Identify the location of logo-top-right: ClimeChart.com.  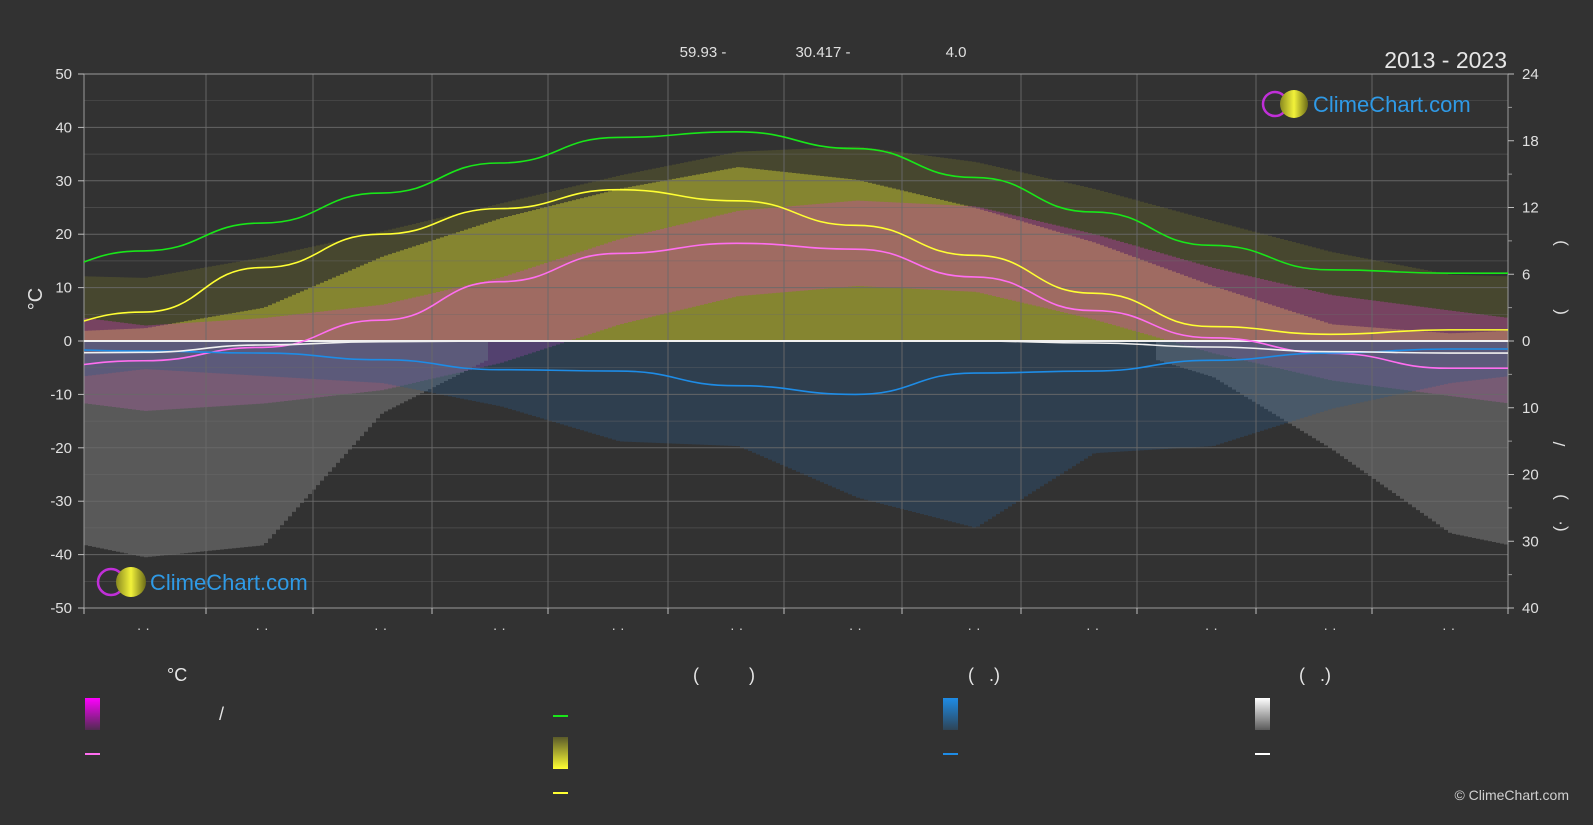
(1366, 104).